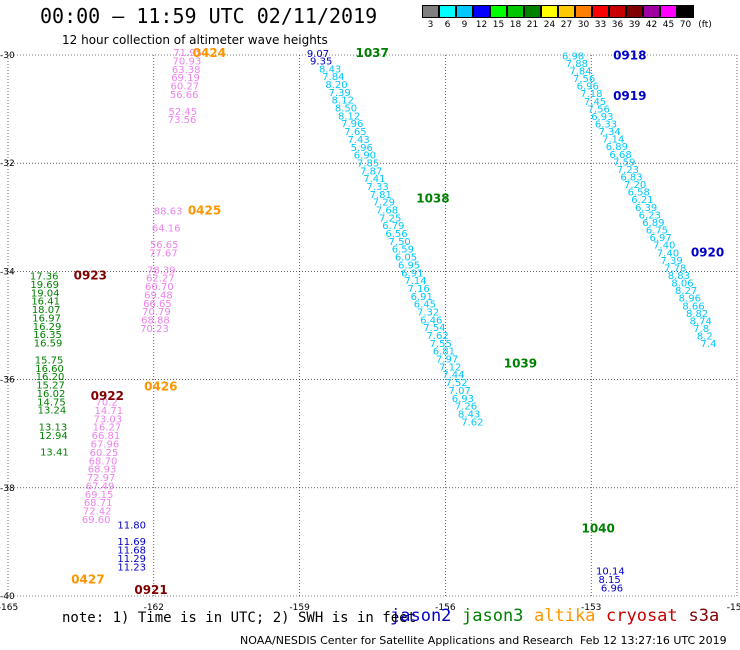 Image resolution: width=740 pixels, height=650 pixels. I want to click on scale-label: 18, so click(515, 25).